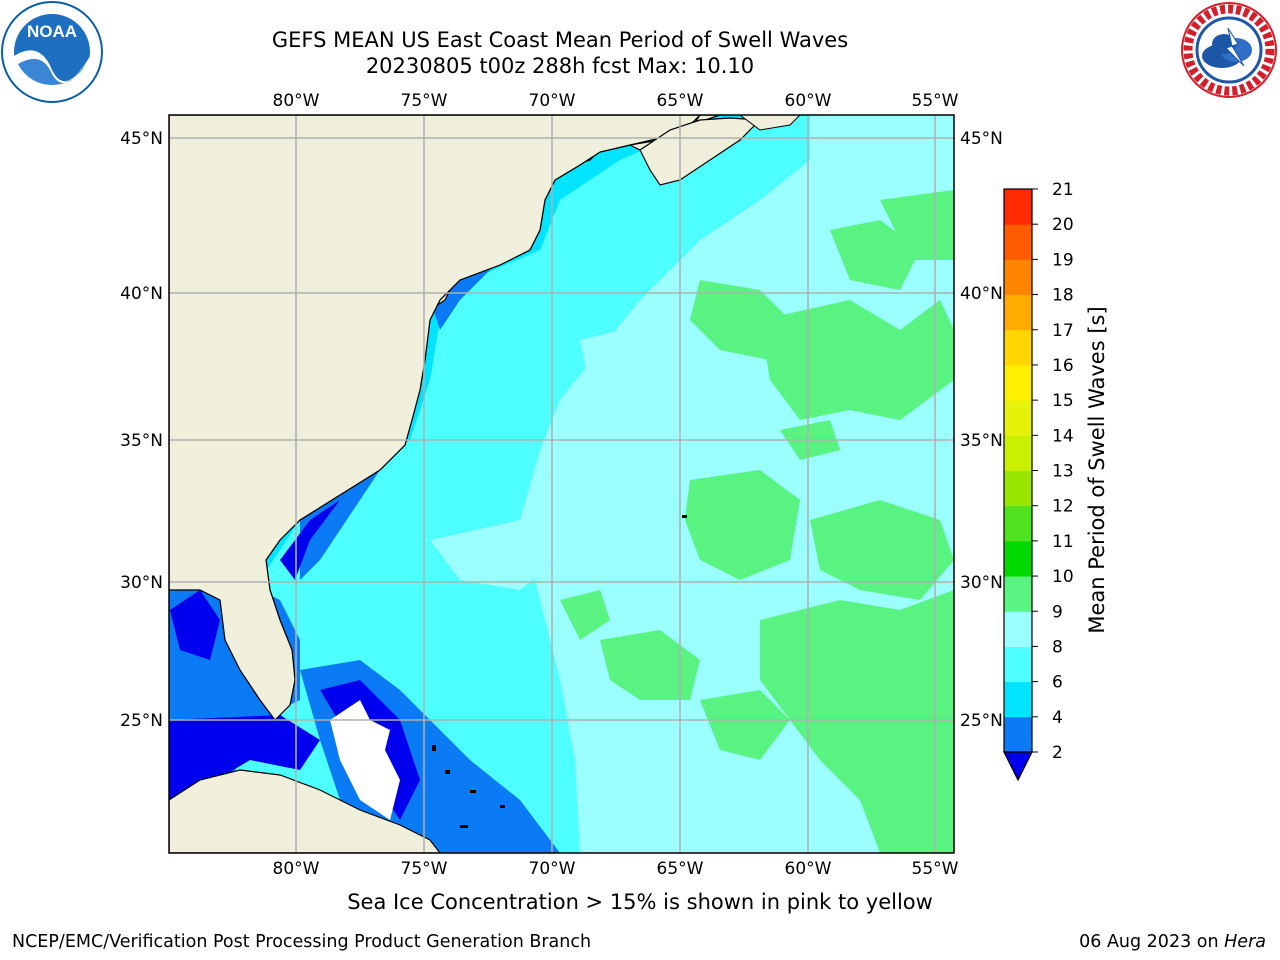  I want to click on lon-label-bottom: 80°W, so click(296, 869).